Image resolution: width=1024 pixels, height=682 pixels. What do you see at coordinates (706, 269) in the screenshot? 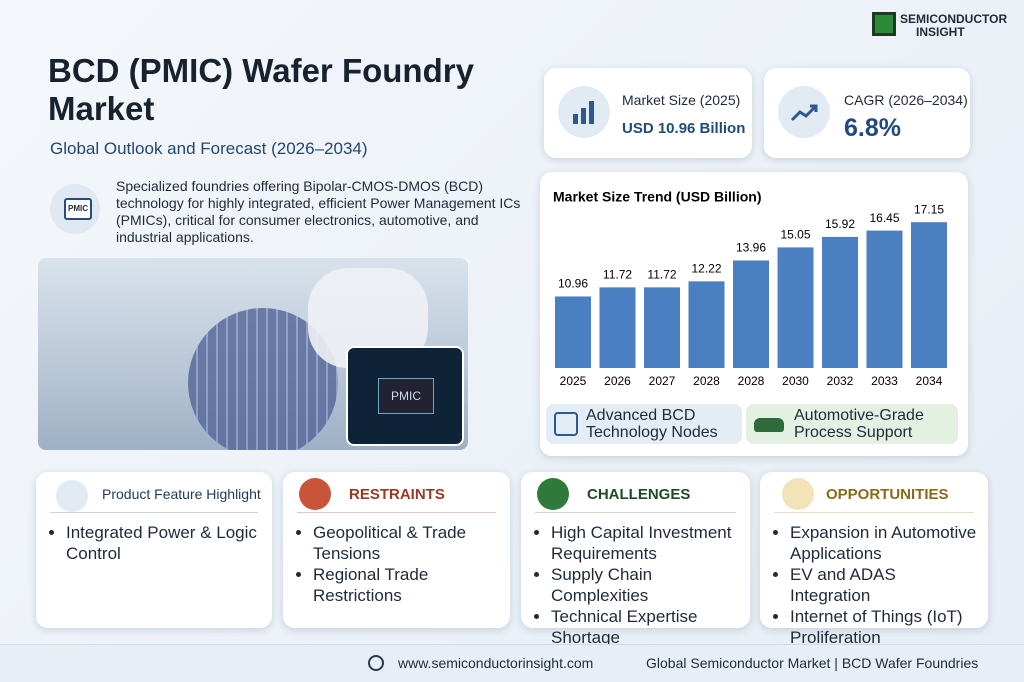
I see `value-label: 12.22` at bounding box center [706, 269].